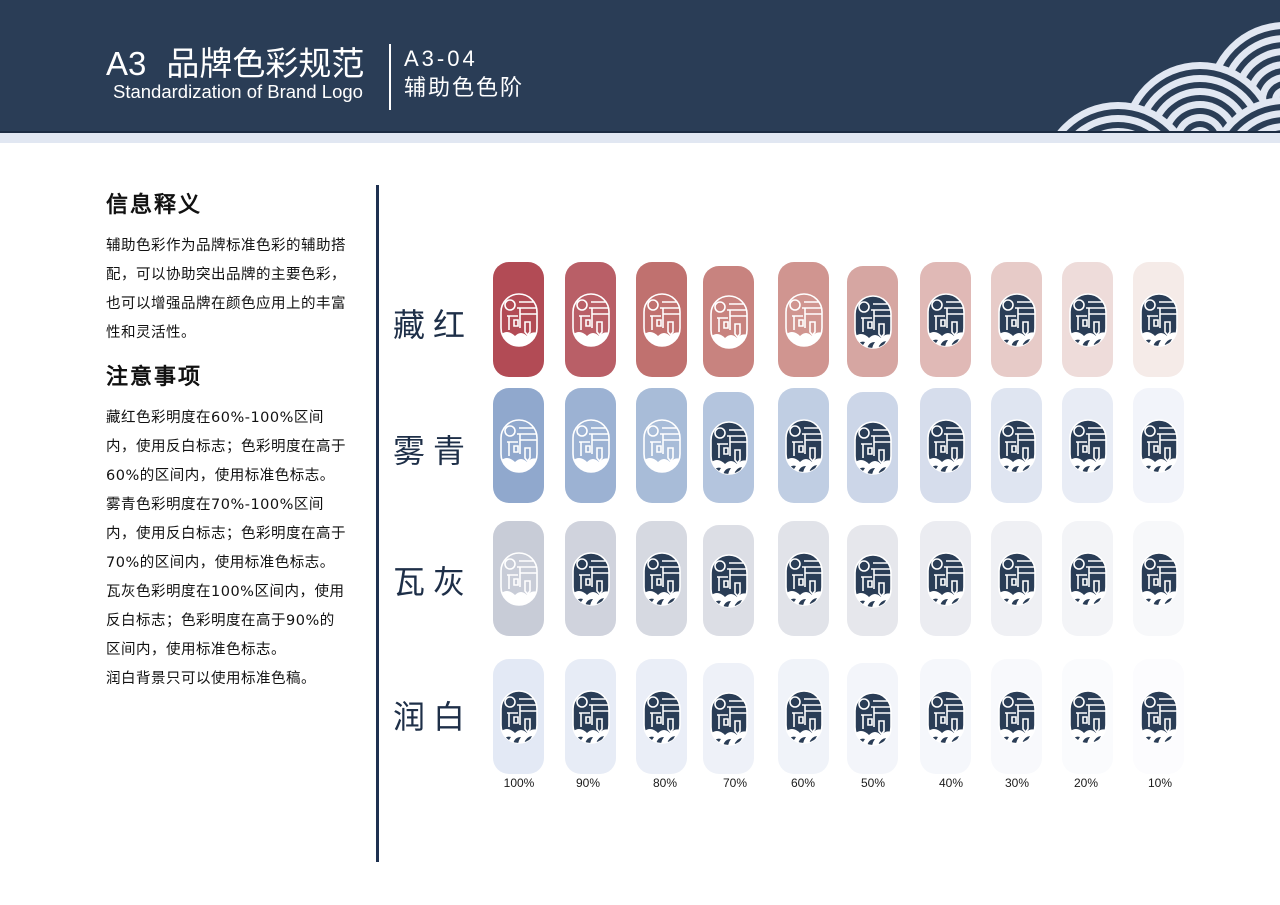 Image resolution: width=1280 pixels, height=905 pixels. I want to click on header-band, so click(640, 138).